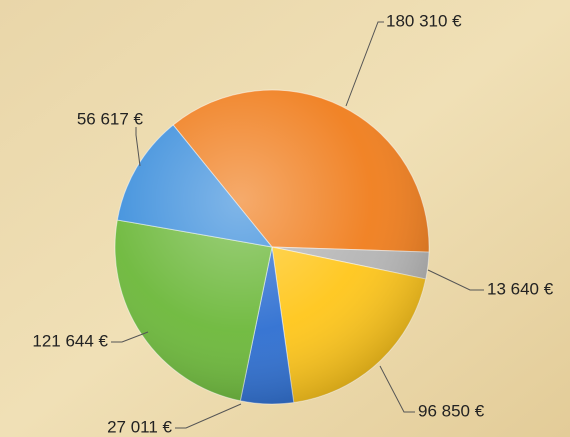 The width and height of the screenshot is (570, 437). I want to click on data-label: 13 640 €, so click(520, 288).